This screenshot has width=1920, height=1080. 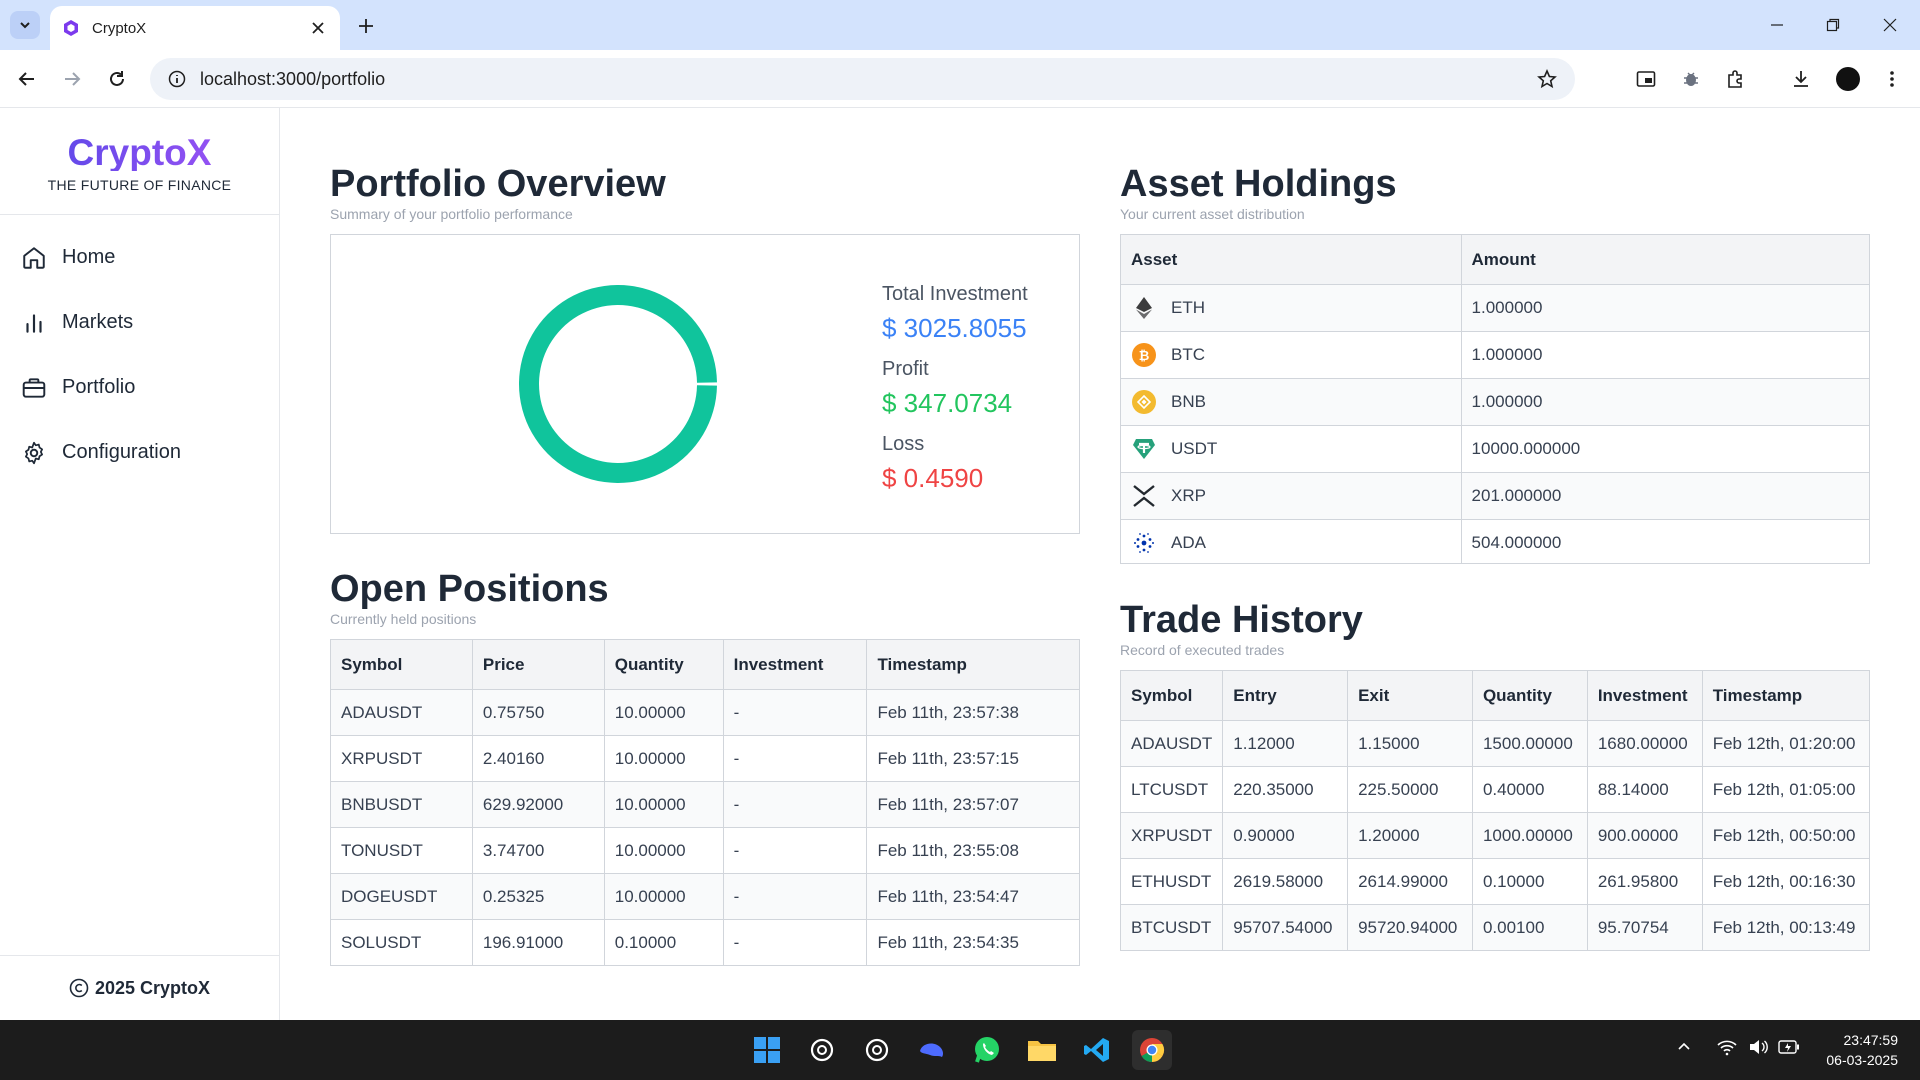 What do you see at coordinates (1758, 1047) in the screenshot?
I see `volume-icon` at bounding box center [1758, 1047].